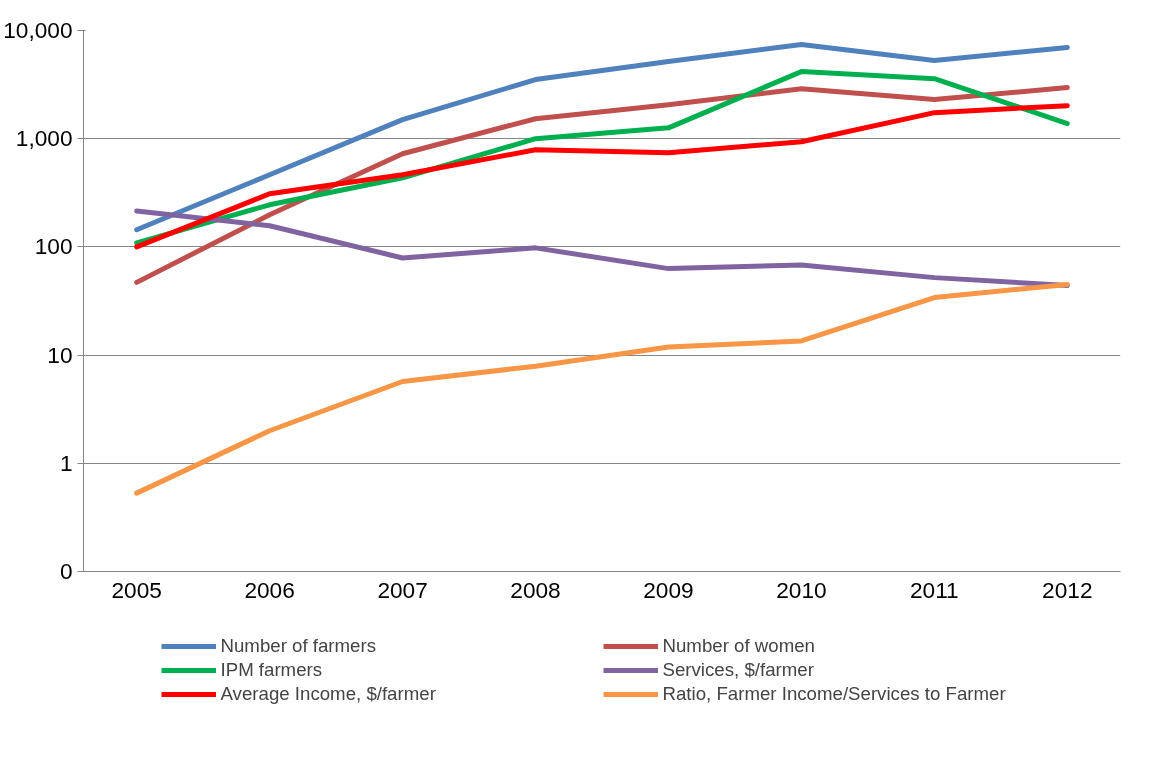  What do you see at coordinates (38, 30) in the screenshot?
I see `y-tick-label: 10,000` at bounding box center [38, 30].